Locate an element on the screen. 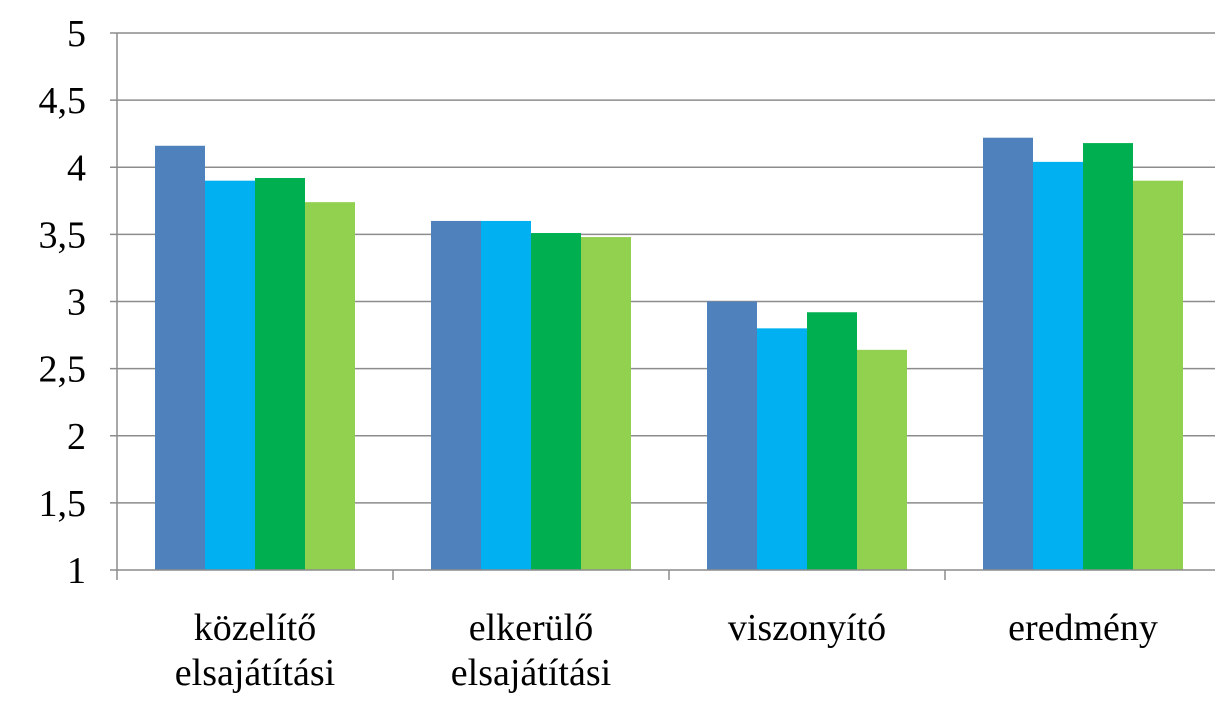 Image resolution: width=1215 pixels, height=703 pixels. y-tick-labels: 1 1,5 2 2,5 3 3,5 4 4,5 5 is located at coordinates (63, 302).